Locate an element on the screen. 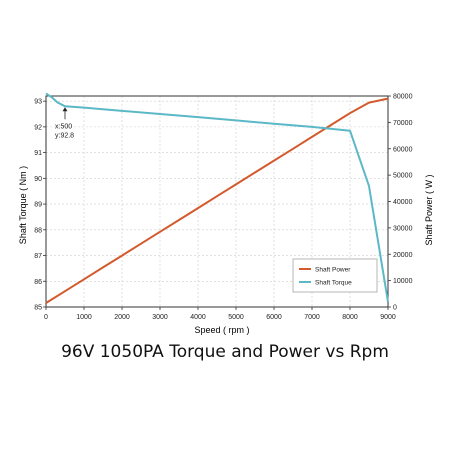 The image size is (450, 450). legend-label: Shaft Torque is located at coordinates (333, 283).